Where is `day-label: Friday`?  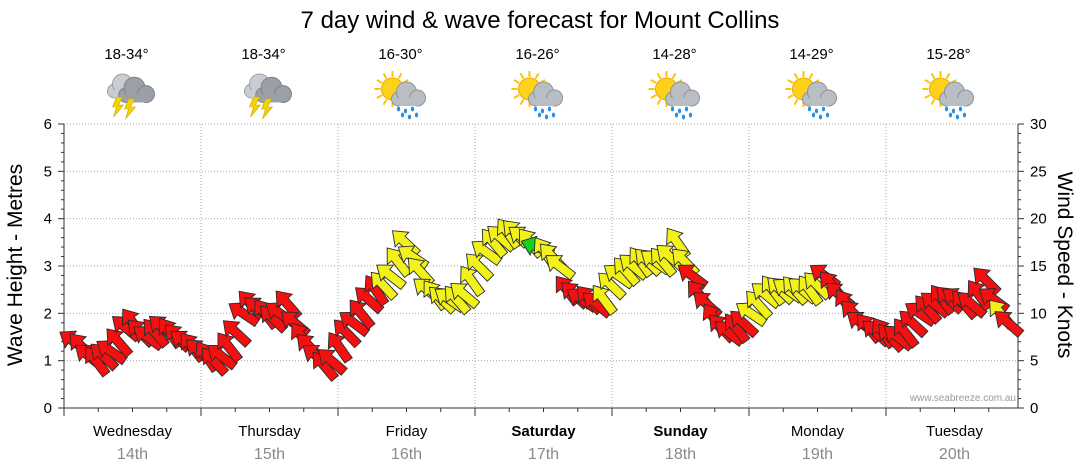
day-label: Friday is located at coordinates (407, 431).